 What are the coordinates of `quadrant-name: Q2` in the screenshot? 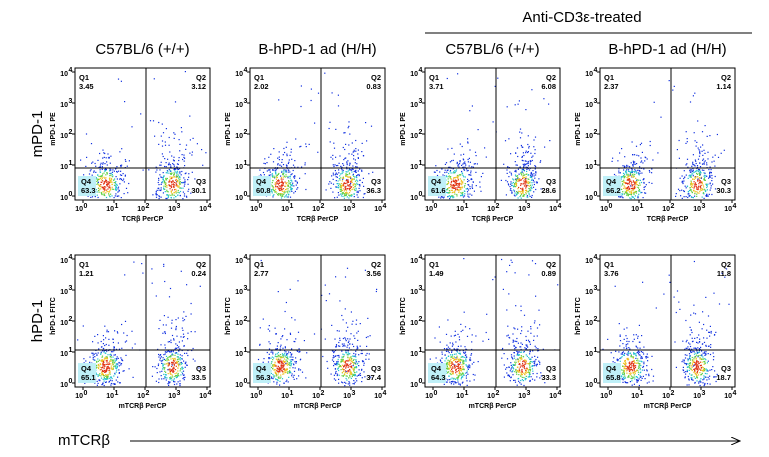 It's located at (551, 264).